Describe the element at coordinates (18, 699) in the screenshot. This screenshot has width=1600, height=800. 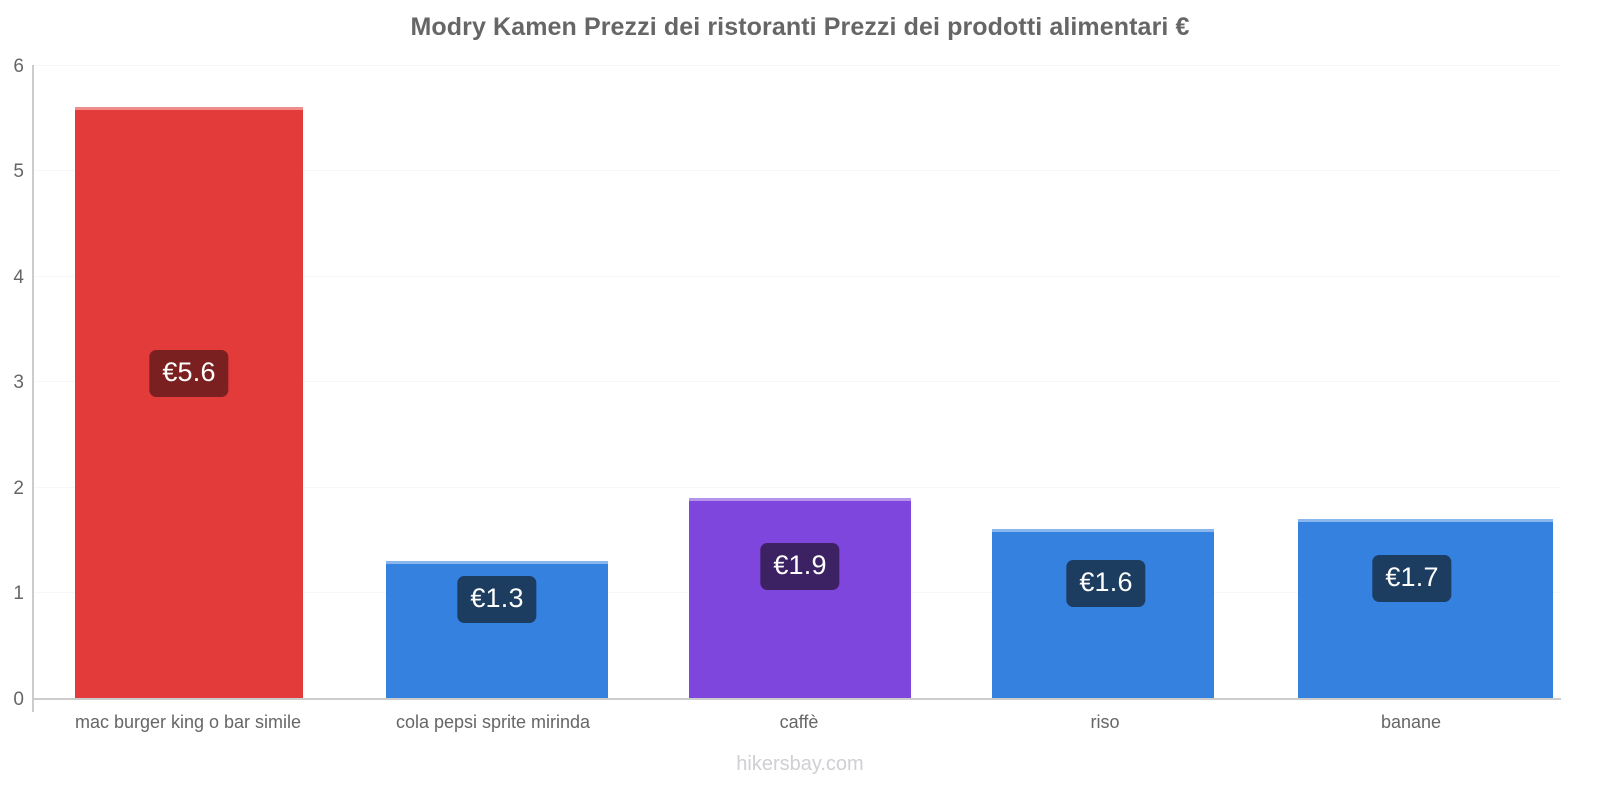
I see `y-tick-0: 0` at that location.